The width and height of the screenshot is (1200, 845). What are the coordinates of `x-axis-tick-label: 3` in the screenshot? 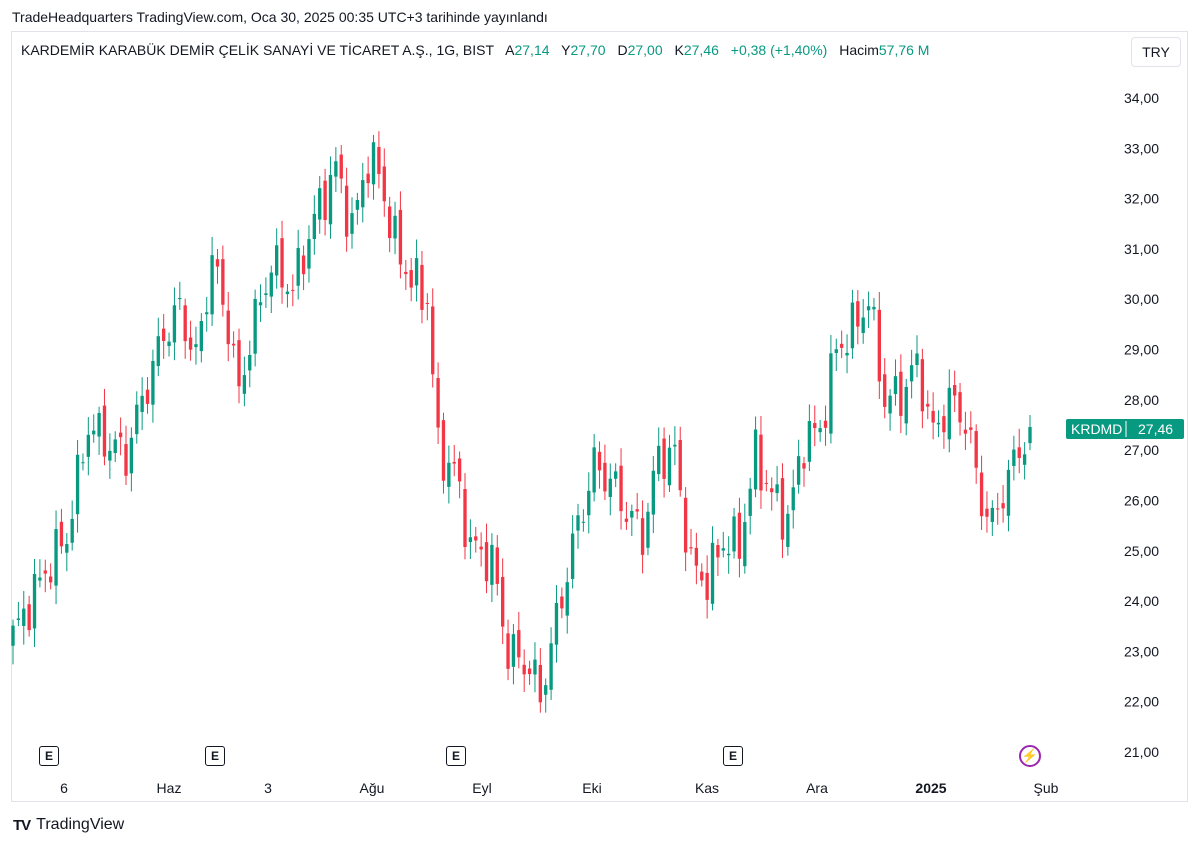 It's located at (268, 788).